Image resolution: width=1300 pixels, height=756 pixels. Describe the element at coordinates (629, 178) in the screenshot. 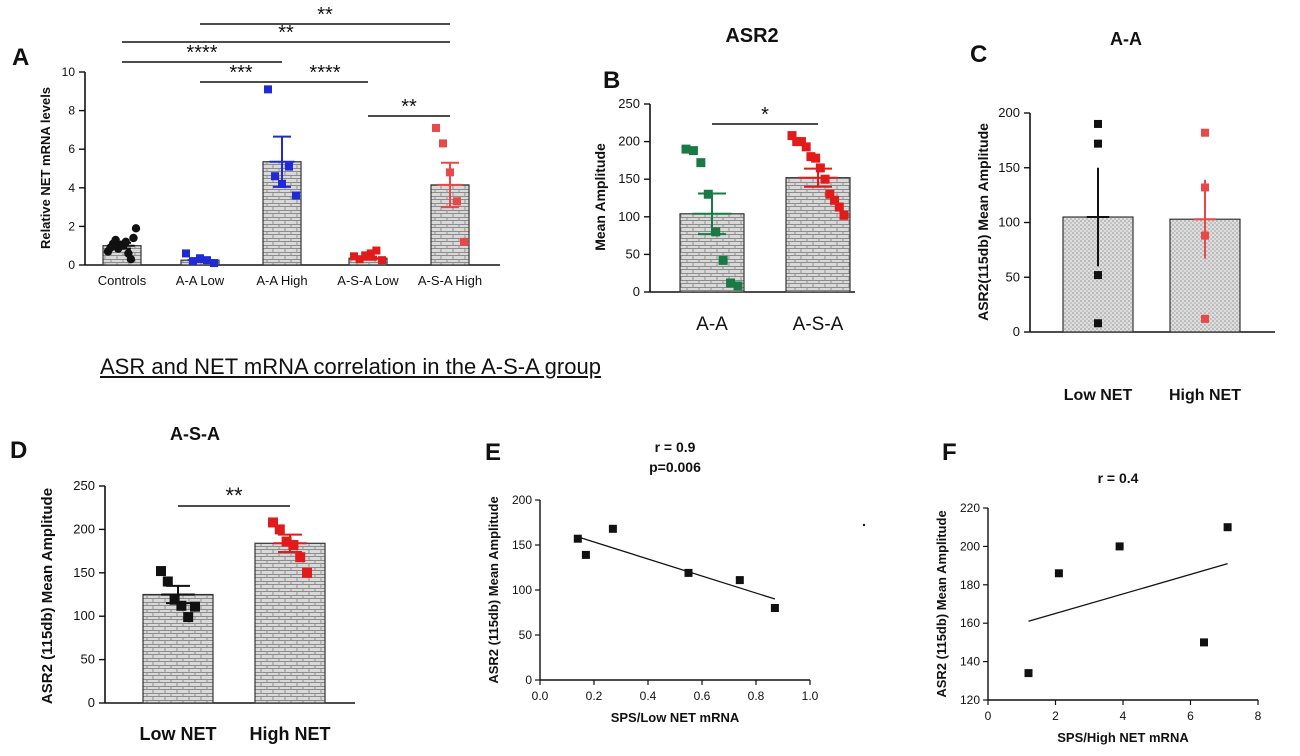

I see `b-y-tick-label: 150` at that location.